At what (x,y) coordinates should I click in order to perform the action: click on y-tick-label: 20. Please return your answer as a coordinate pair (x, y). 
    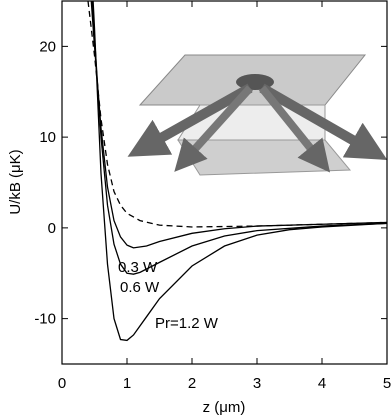
    Looking at the image, I should click on (47, 46).